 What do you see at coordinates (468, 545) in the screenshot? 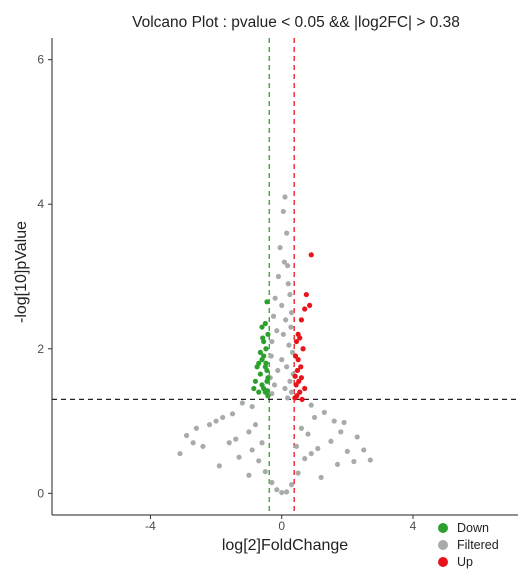
I see `legend: Down Filtered Up` at bounding box center [468, 545].